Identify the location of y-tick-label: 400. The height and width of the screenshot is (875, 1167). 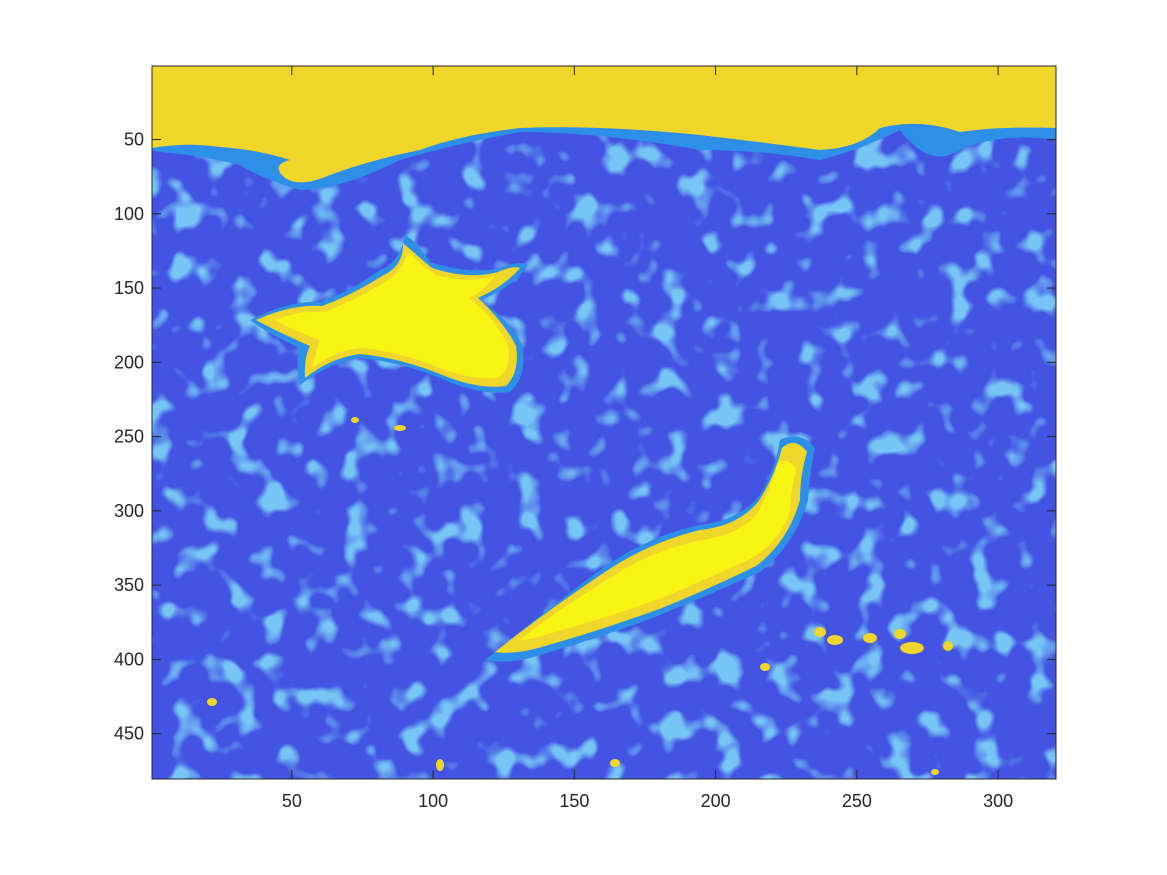
(129, 659).